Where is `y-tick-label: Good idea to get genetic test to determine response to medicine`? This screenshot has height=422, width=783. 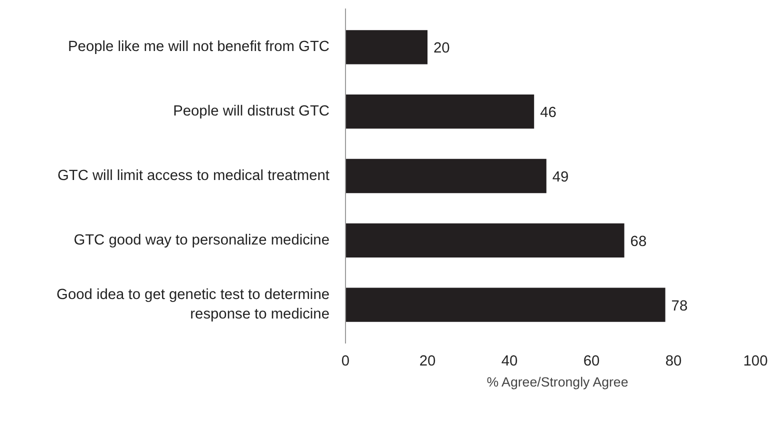
y-tick-label: Good idea to get genetic test to determine response to medicine is located at coordinates (193, 304).